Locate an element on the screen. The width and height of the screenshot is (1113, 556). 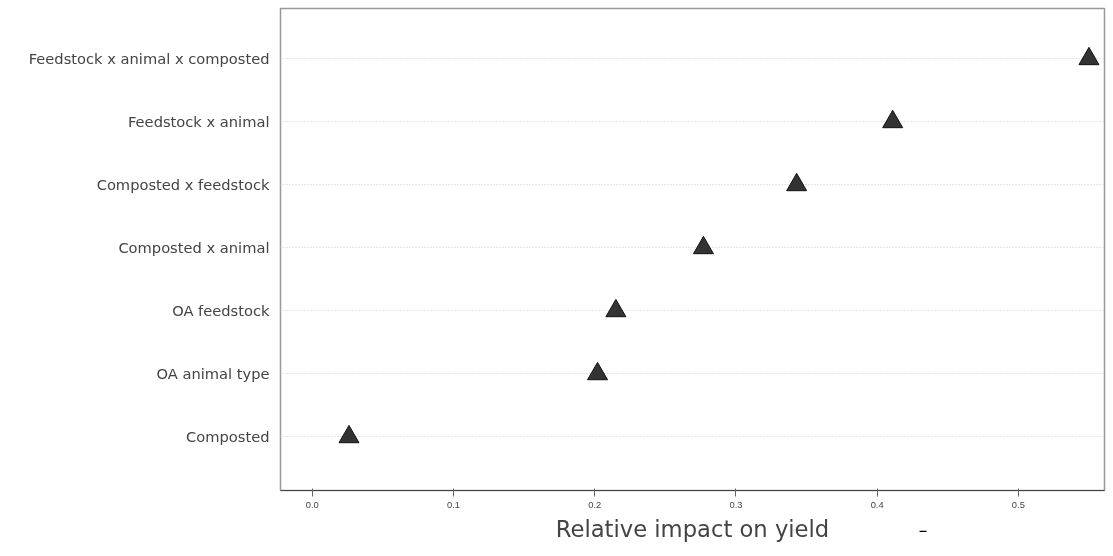
x-axis-title: Relative impact on yield is located at coordinates (692, 528).